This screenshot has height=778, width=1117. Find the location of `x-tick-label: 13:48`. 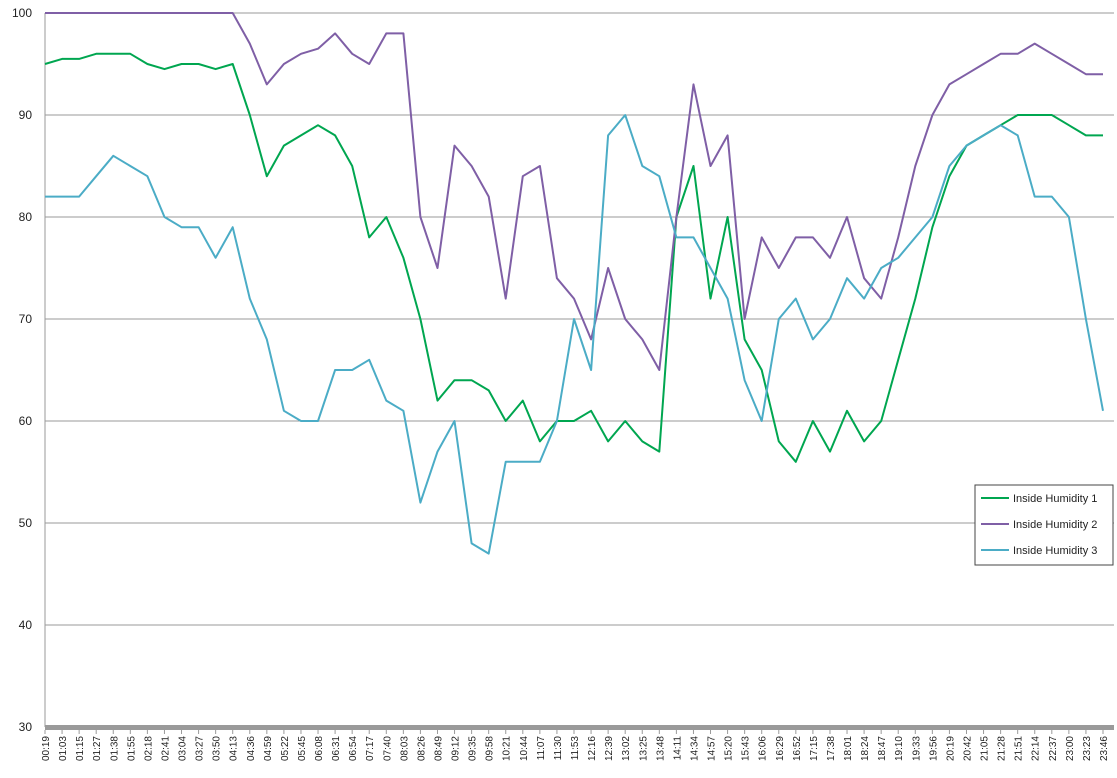

x-tick-label: 13:48 is located at coordinates (660, 748).